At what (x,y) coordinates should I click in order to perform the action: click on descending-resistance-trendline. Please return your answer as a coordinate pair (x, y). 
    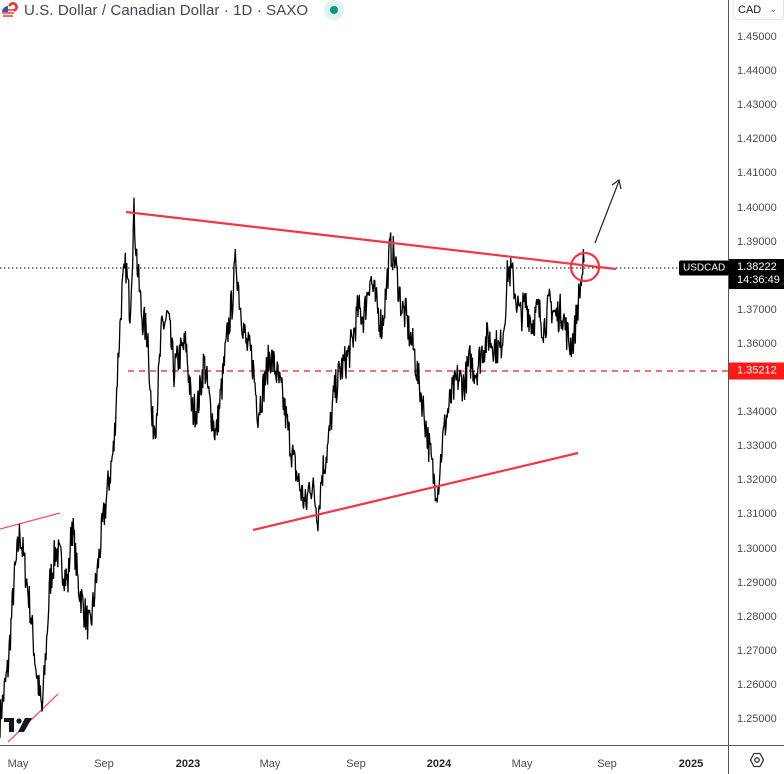
    Looking at the image, I should click on (371, 240).